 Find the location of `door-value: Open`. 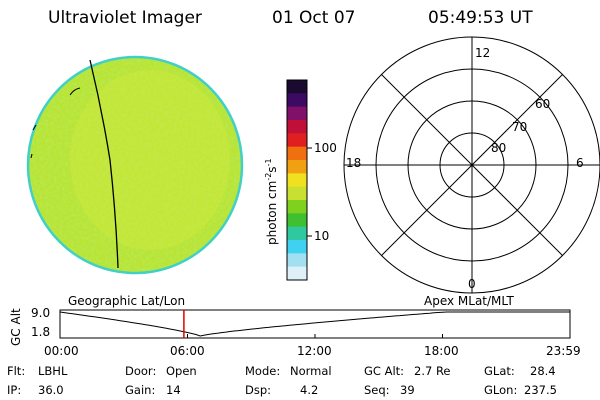

door-value: Open is located at coordinates (181, 371).